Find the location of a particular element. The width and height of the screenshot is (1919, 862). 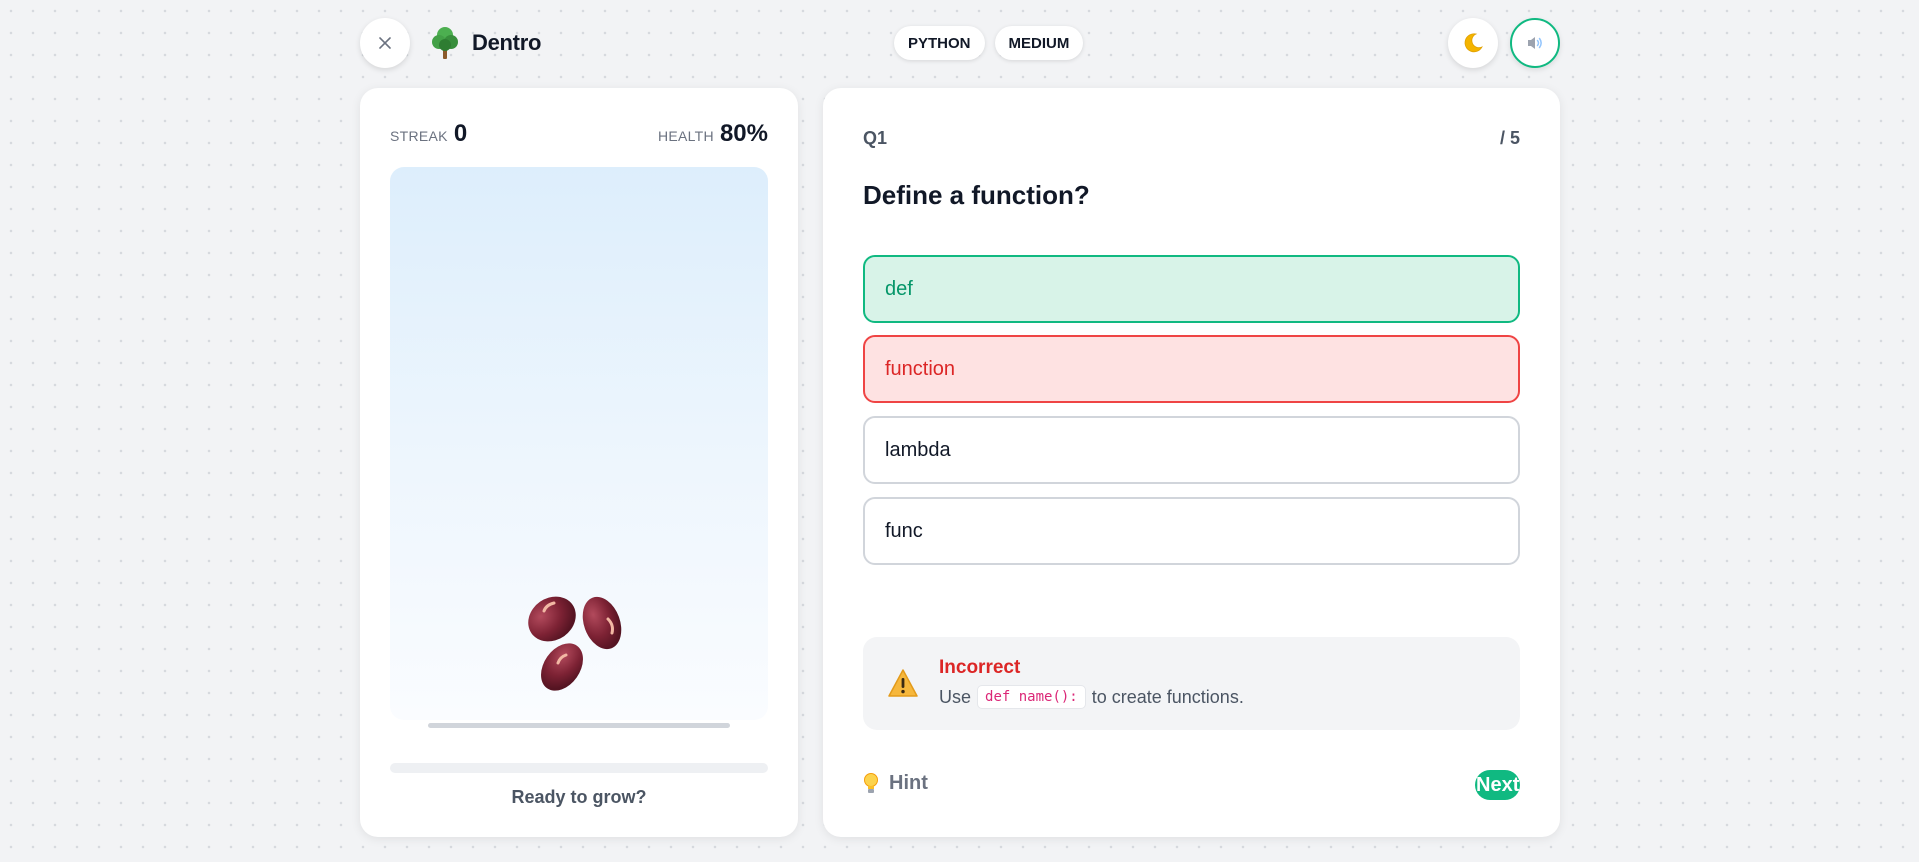

health-stat: HEALTH 80% is located at coordinates (713, 134).